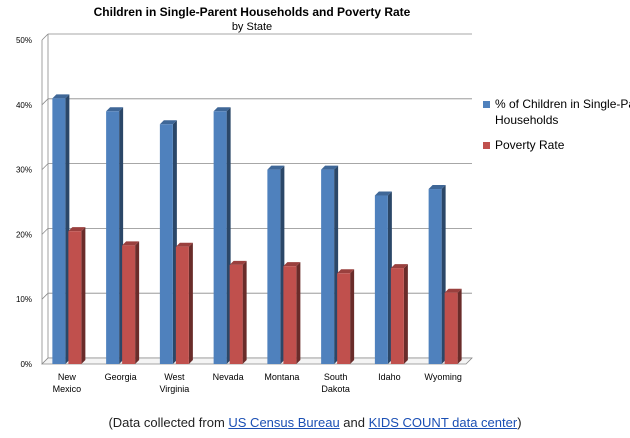  Describe the element at coordinates (252, 27) in the screenshot. I see `chart-subtitle: by State` at that location.